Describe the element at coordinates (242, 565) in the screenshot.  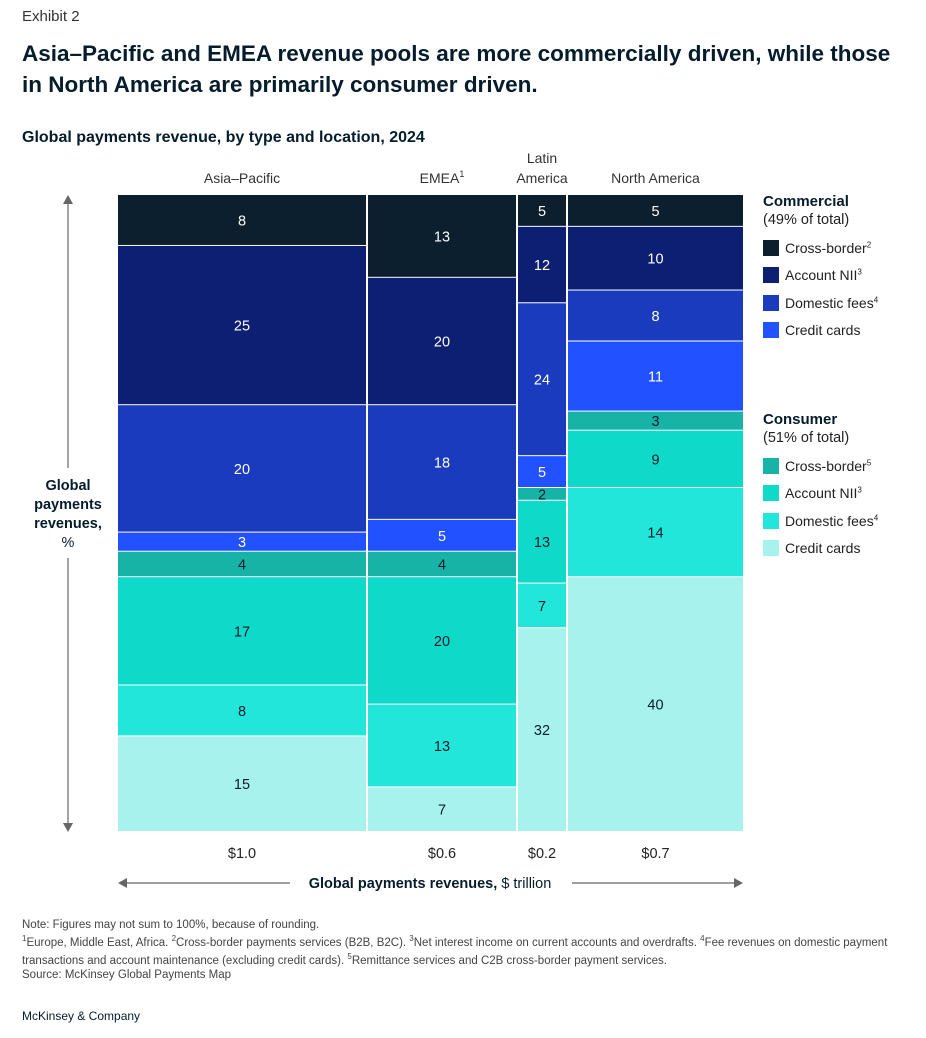
I see `segment-label: 4` at that location.